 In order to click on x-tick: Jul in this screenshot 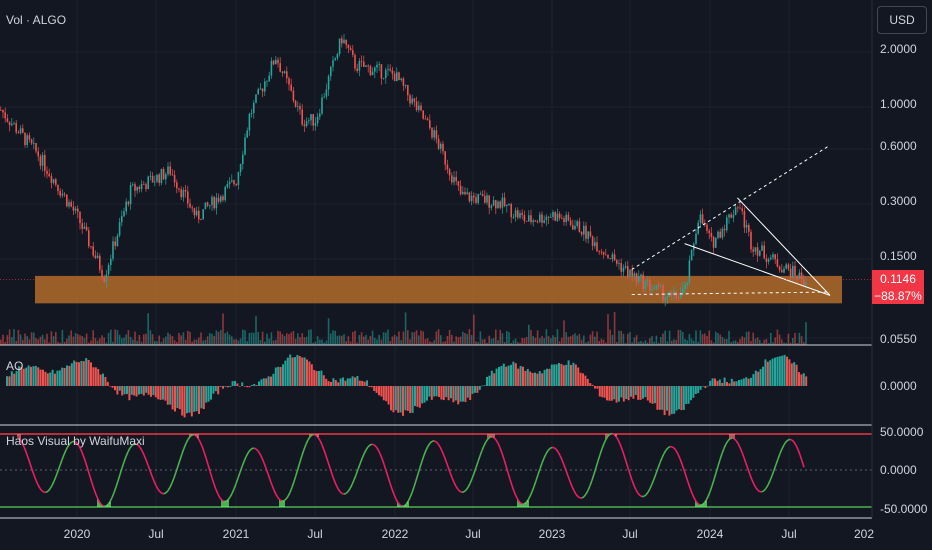, I will do `click(789, 534)`.